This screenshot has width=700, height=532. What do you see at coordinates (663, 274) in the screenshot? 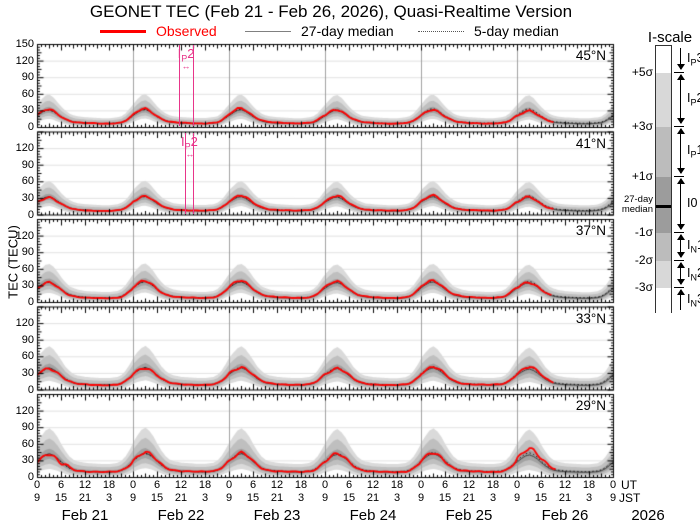
I see `iscale-zone-IN2` at bounding box center [663, 274].